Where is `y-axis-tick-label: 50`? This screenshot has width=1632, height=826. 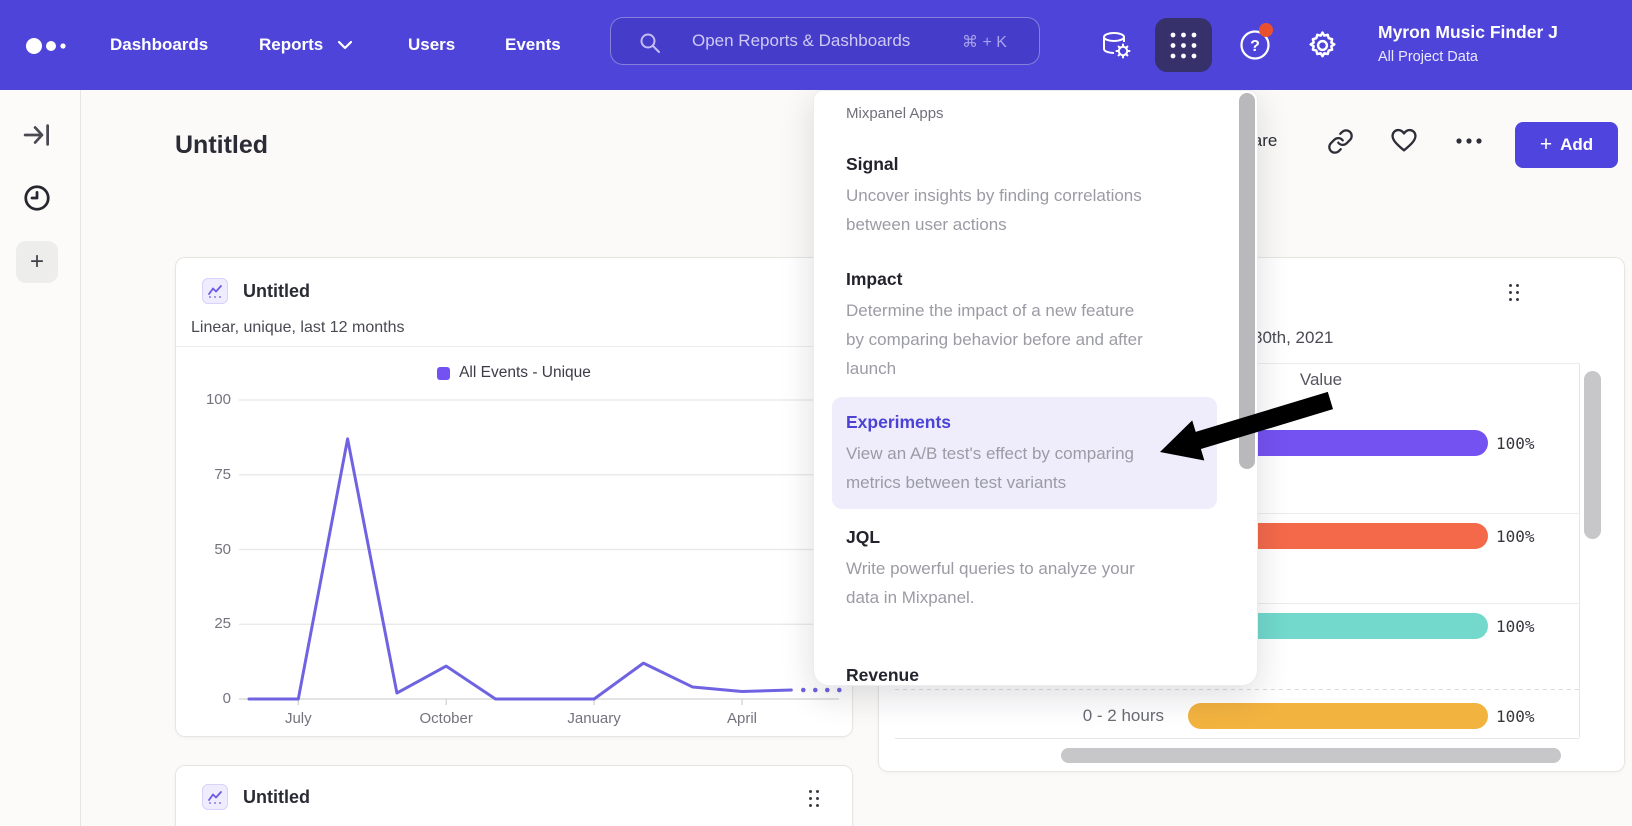
y-axis-tick-label: 50 is located at coordinates (222, 549).